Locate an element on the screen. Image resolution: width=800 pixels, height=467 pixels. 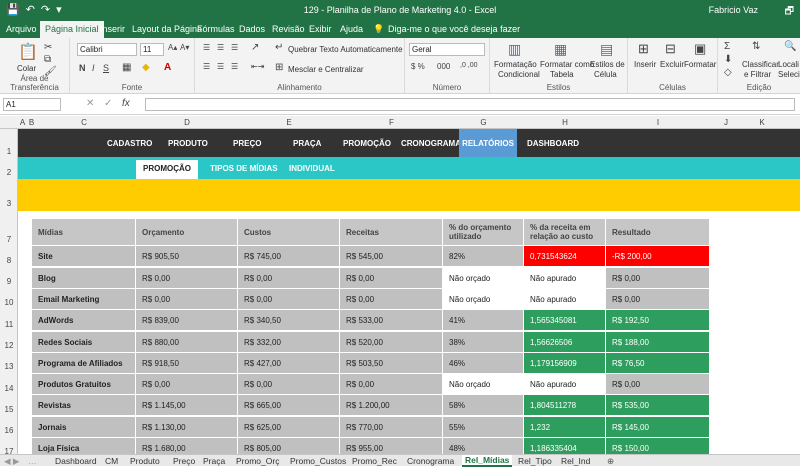
format-table-button-2: Tabela is located at coordinates (562, 74).